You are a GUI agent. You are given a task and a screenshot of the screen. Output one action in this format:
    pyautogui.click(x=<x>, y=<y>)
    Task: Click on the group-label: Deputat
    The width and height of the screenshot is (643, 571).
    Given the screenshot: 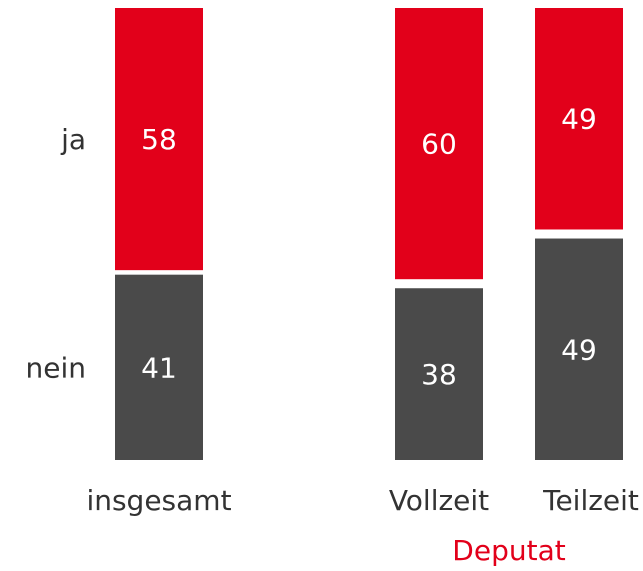 What is the action you would take?
    pyautogui.click(x=508, y=550)
    